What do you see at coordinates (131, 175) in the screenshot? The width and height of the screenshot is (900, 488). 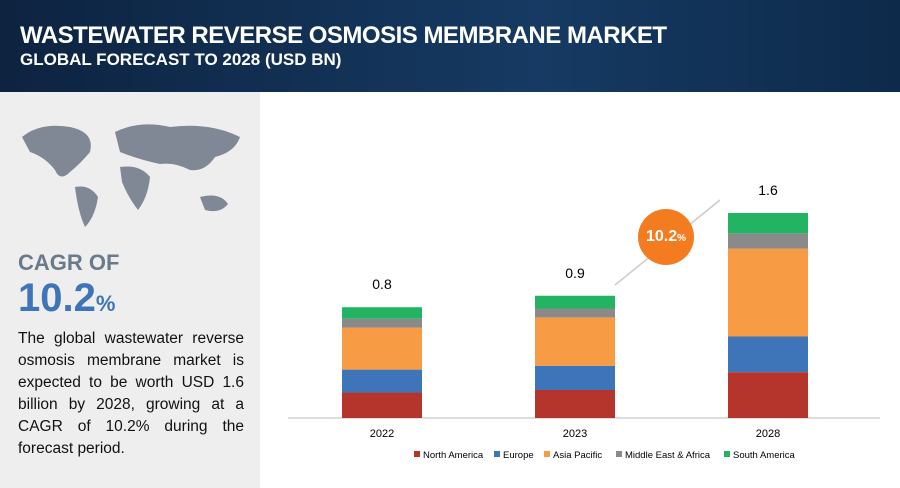 I see `world-map` at bounding box center [131, 175].